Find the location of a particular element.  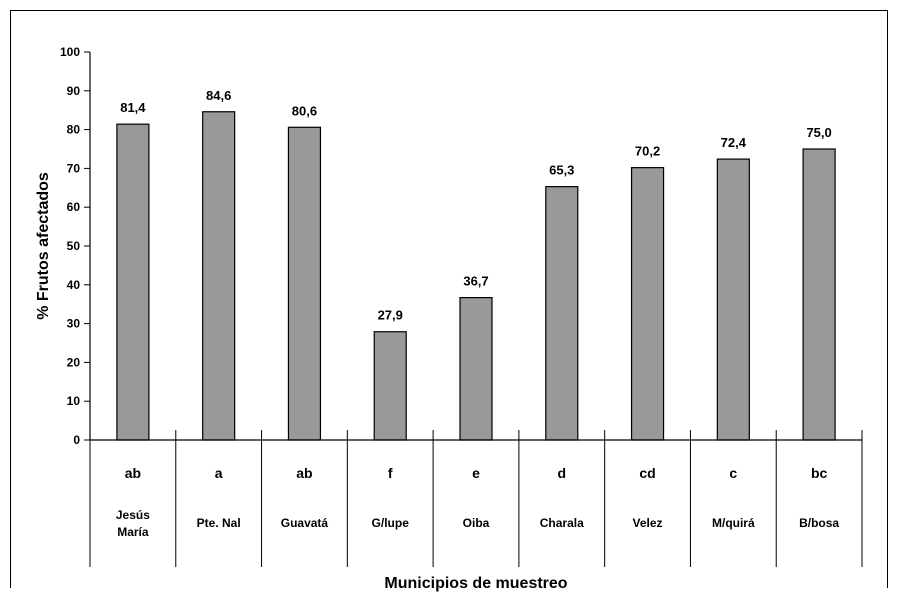

group-letter: cd is located at coordinates (647, 473).